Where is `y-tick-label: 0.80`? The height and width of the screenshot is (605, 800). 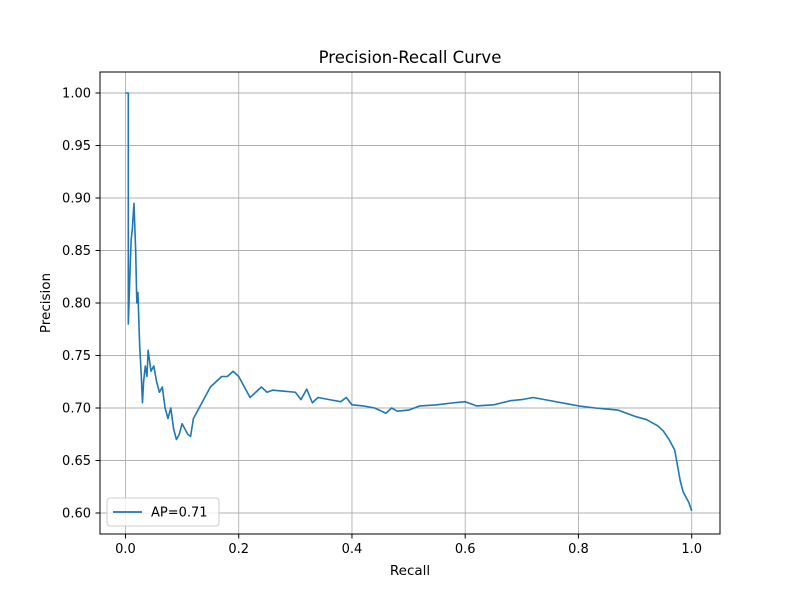 y-tick-label: 0.80 is located at coordinates (76, 304).